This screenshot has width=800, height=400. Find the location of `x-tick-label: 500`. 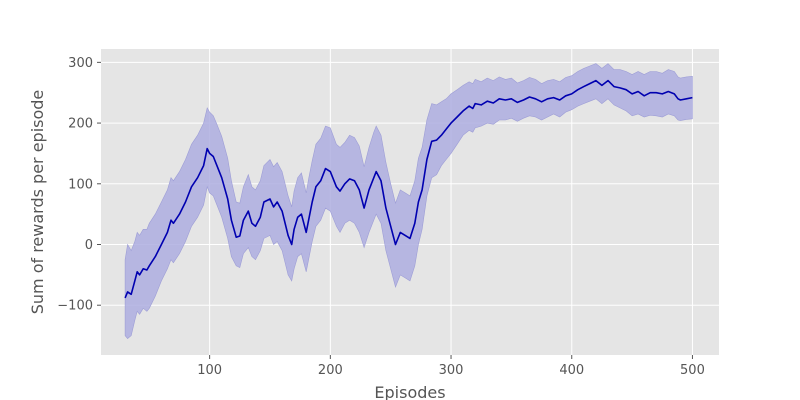

x-tick-label: 500 is located at coordinates (692, 370).